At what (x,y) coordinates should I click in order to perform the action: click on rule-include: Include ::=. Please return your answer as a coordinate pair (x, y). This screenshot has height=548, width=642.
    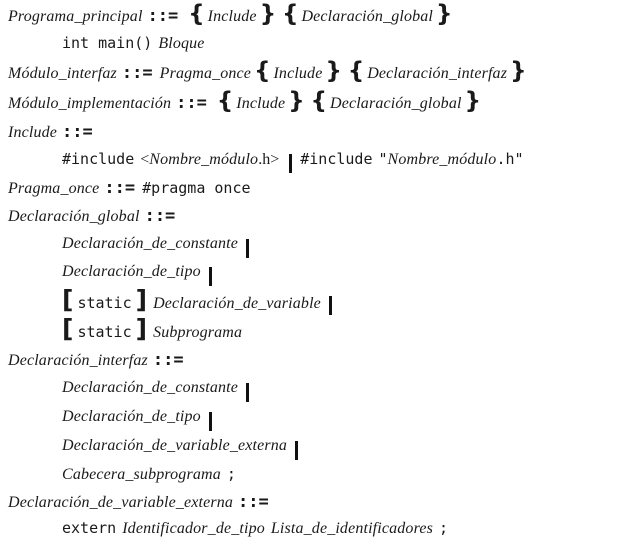
    Looking at the image, I should click on (54, 134).